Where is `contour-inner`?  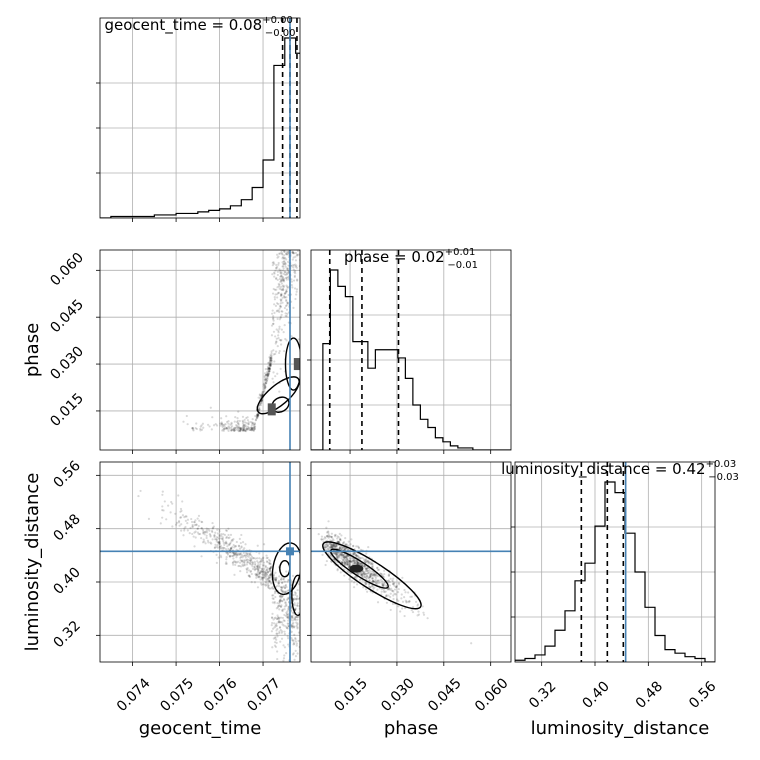
contour-inner is located at coordinates (285, 568).